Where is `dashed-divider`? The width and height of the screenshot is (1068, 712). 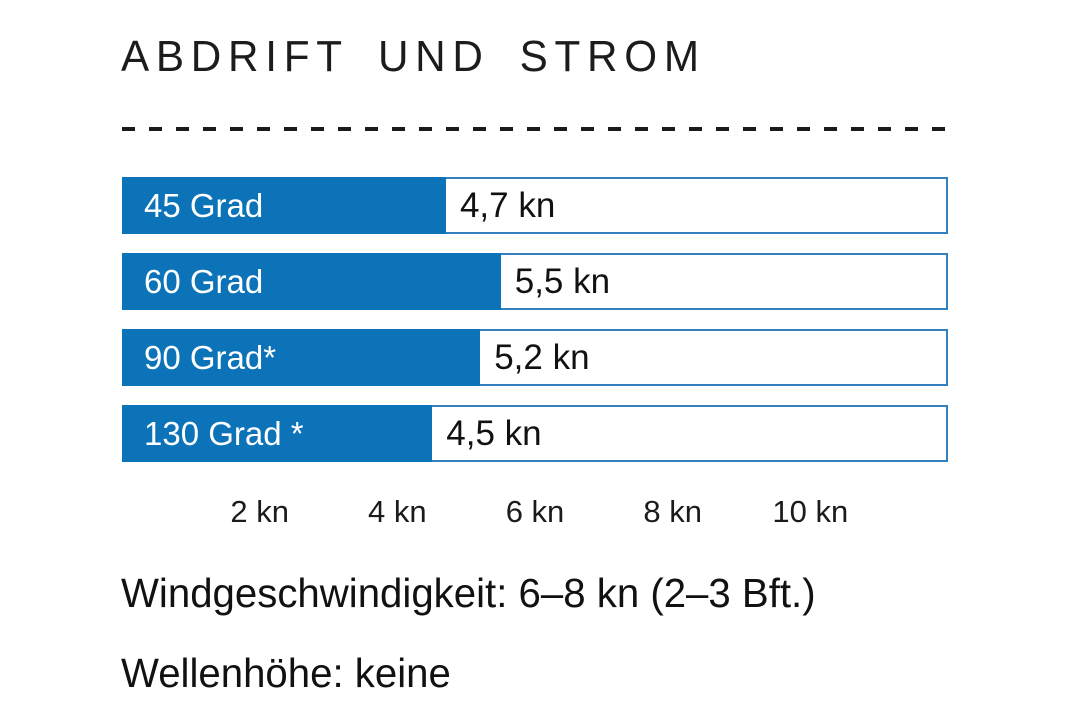
dashed-divider is located at coordinates (535, 129).